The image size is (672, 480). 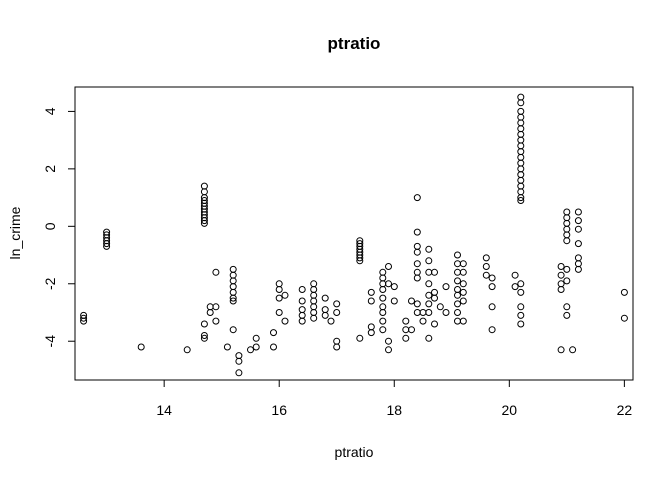 I want to click on y-tick-label: -2, so click(x=50, y=283).